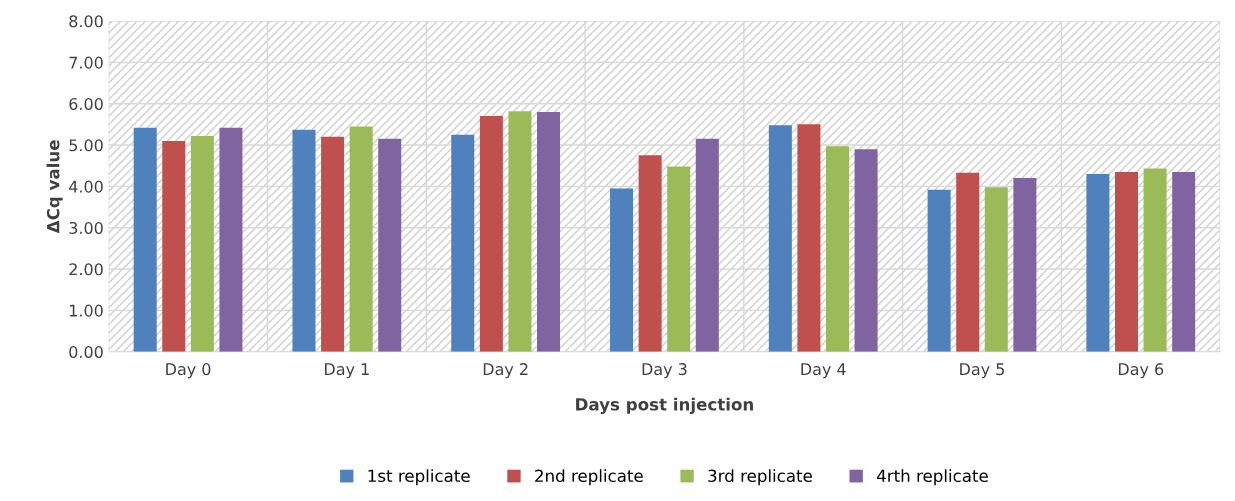 The image size is (1235, 501). I want to click on y-tick-label: 4.00, so click(86, 186).